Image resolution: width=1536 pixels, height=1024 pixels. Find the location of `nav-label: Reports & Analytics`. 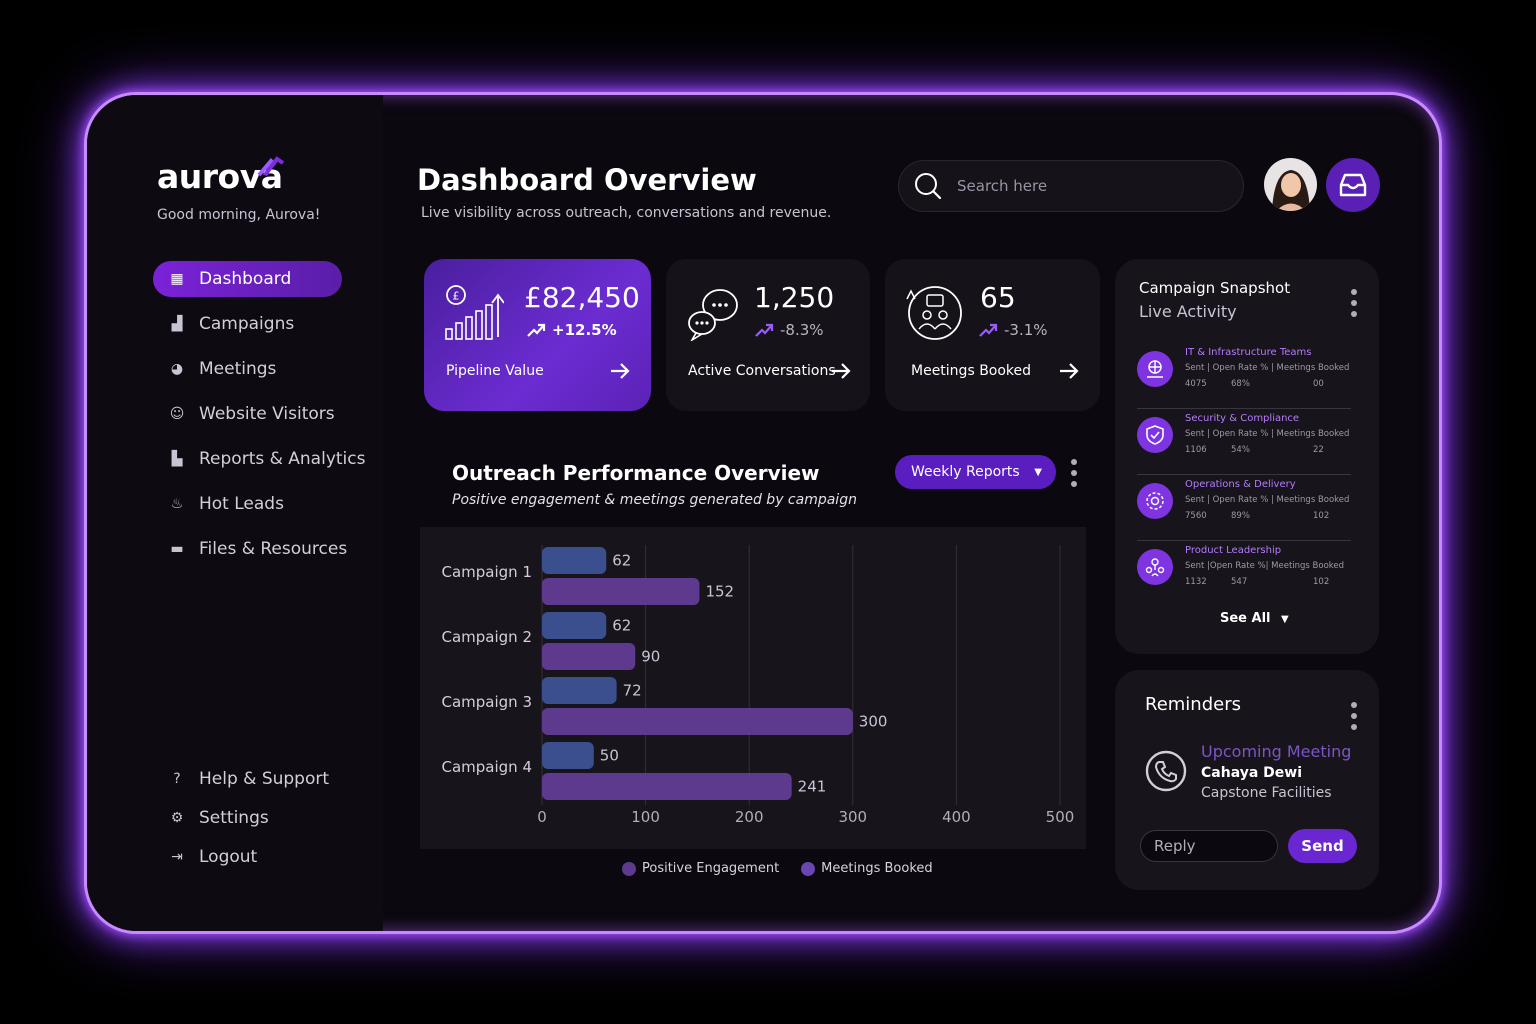

nav-label: Reports & Analytics is located at coordinates (282, 459).